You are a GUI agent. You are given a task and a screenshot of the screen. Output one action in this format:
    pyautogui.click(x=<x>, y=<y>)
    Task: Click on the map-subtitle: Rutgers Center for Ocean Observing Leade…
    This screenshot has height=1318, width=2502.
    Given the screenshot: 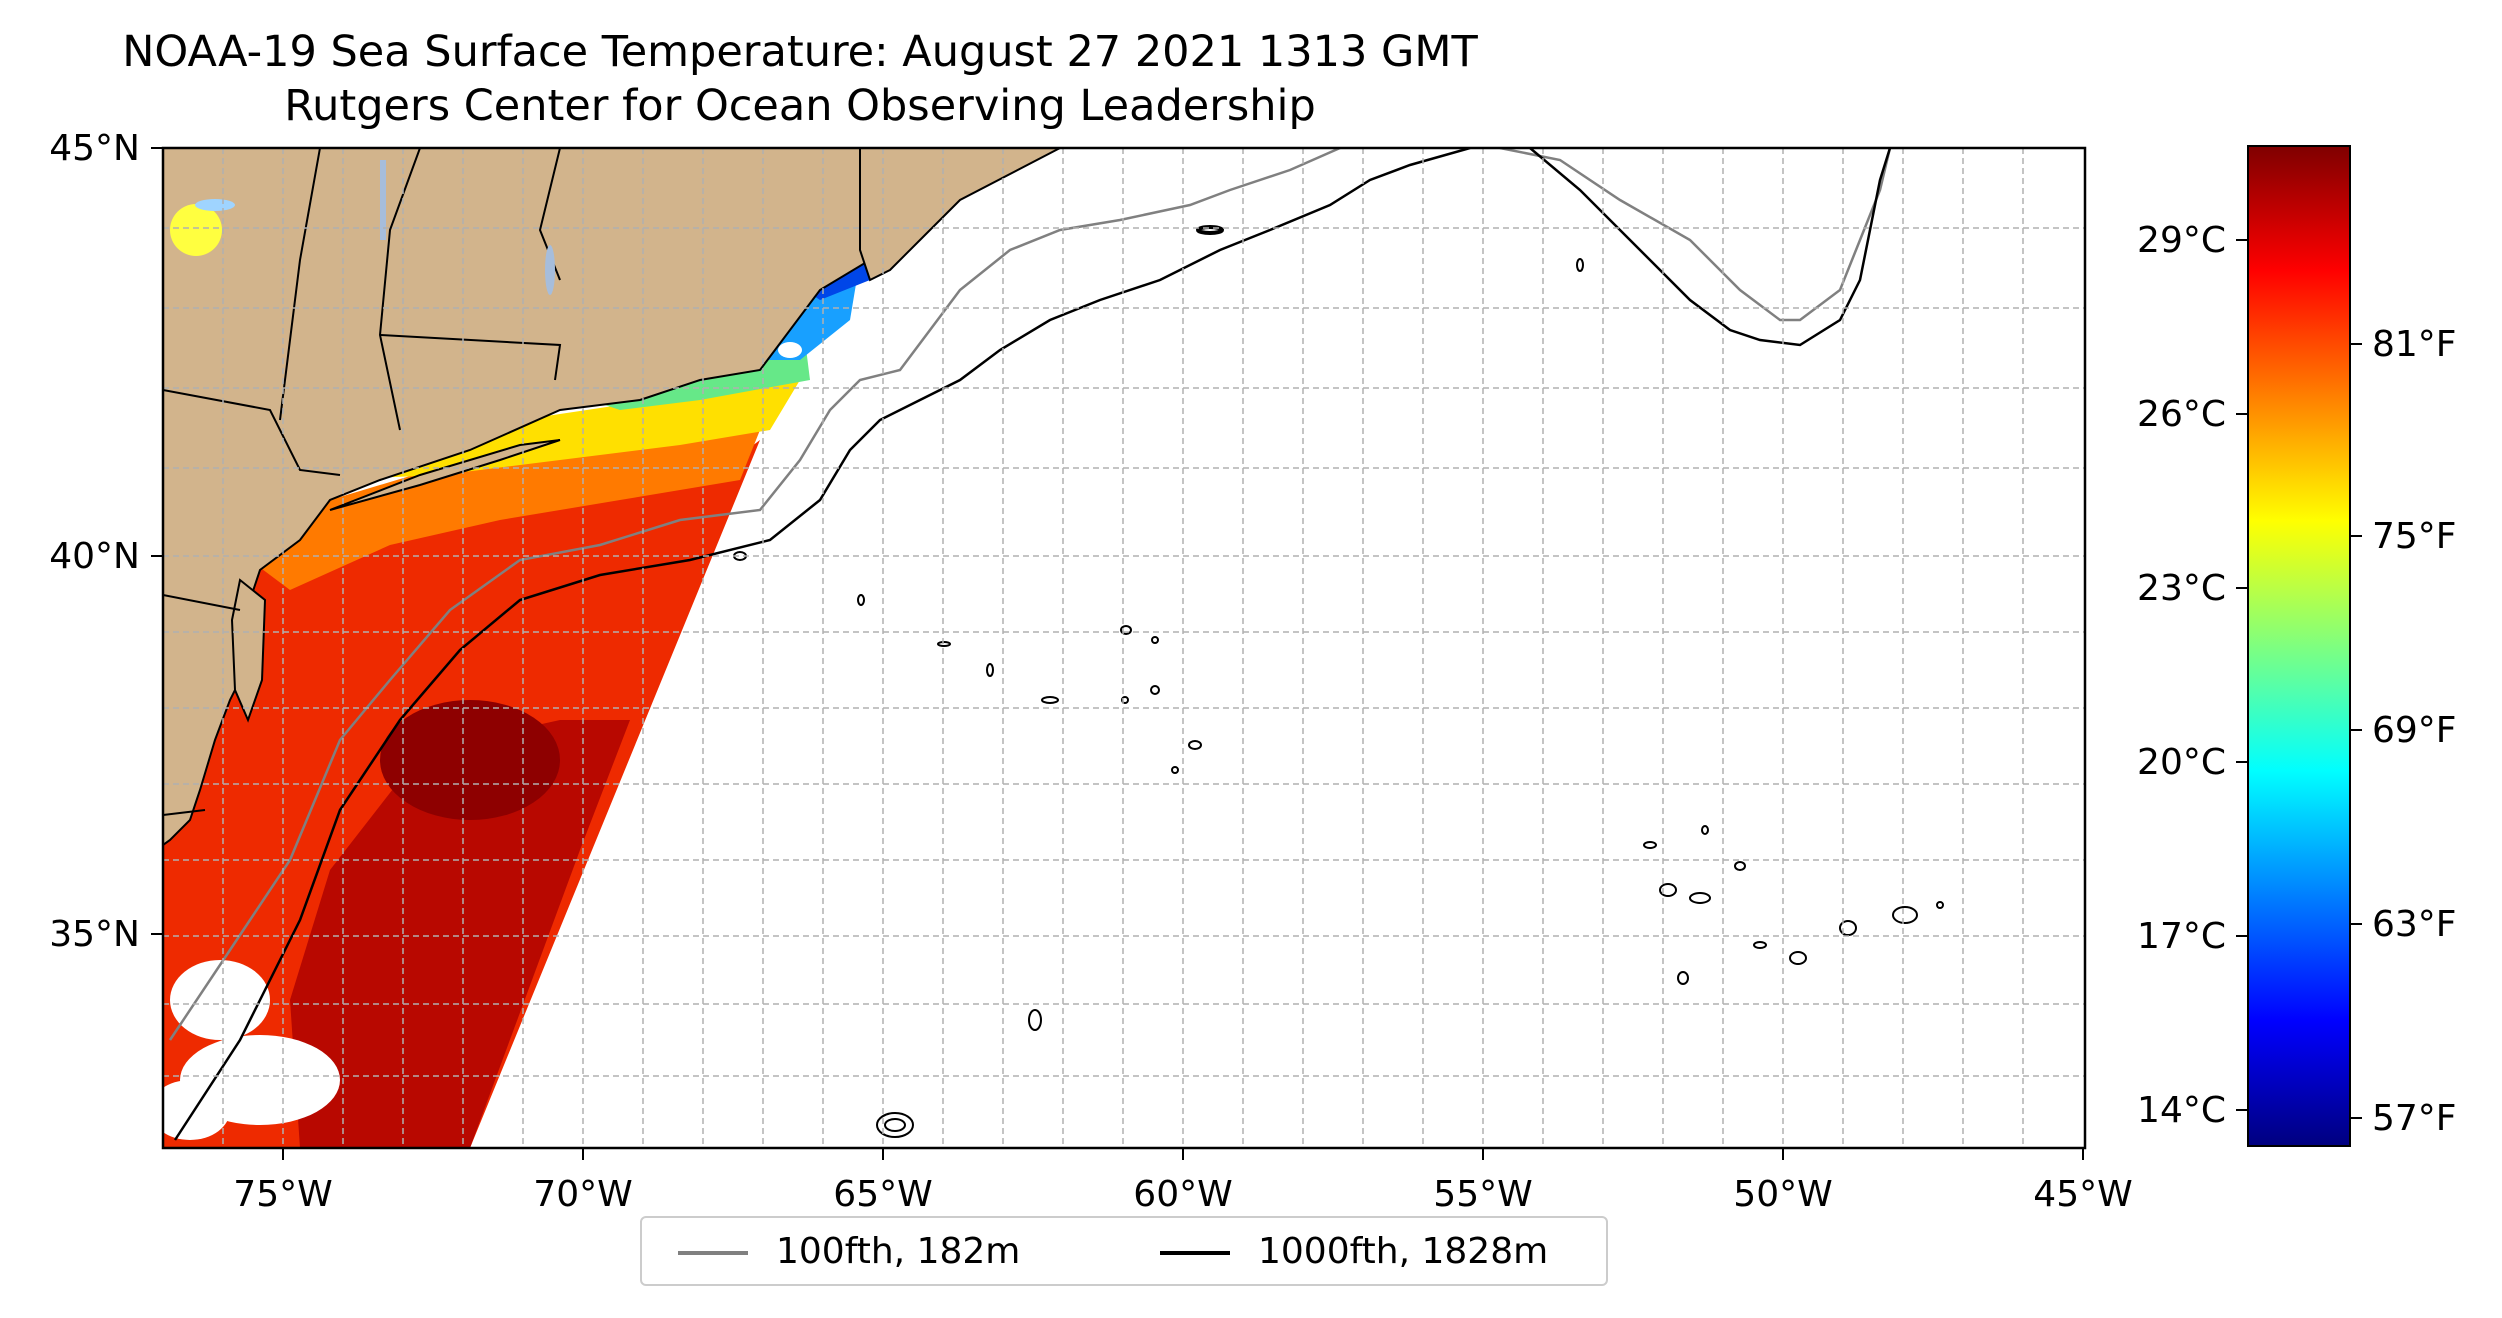 What is the action you would take?
    pyautogui.click(x=800, y=106)
    